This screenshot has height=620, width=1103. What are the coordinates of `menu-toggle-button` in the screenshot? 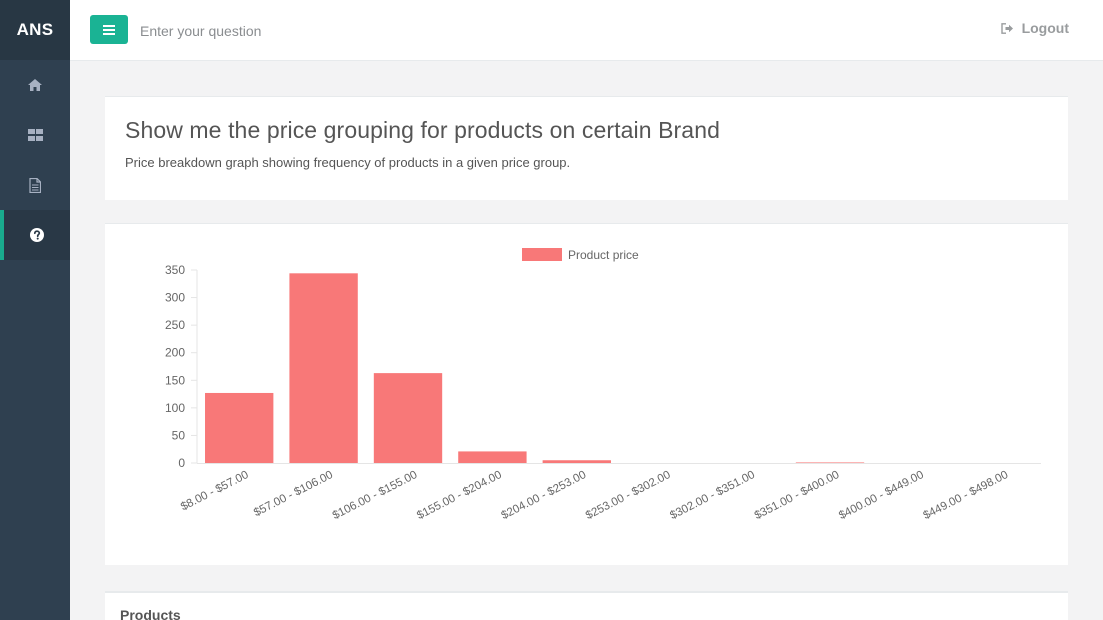 It's located at (109, 29).